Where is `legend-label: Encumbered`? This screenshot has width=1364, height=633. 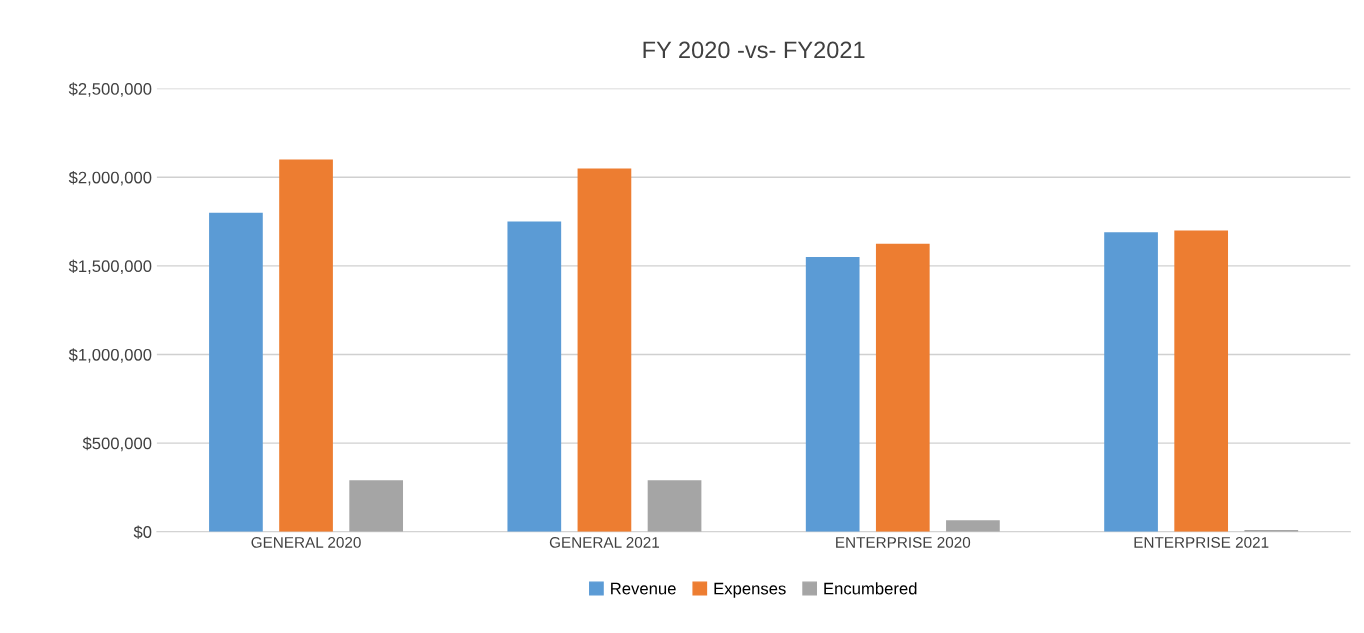
legend-label: Encumbered is located at coordinates (870, 588).